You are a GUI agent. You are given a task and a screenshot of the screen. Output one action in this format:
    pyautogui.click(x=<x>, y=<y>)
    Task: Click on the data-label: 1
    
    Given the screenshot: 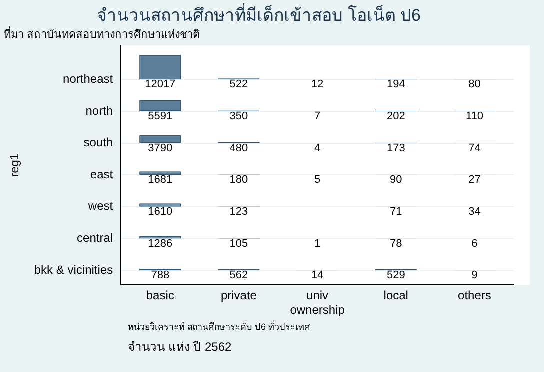 What is the action you would take?
    pyautogui.click(x=317, y=244)
    